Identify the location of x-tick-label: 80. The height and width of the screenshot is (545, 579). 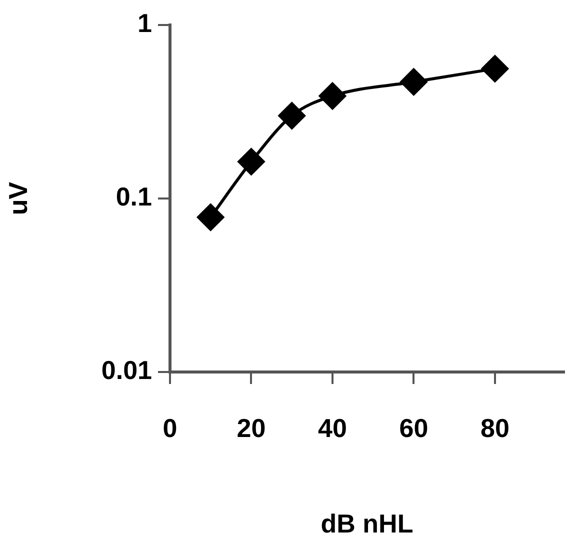
(495, 427).